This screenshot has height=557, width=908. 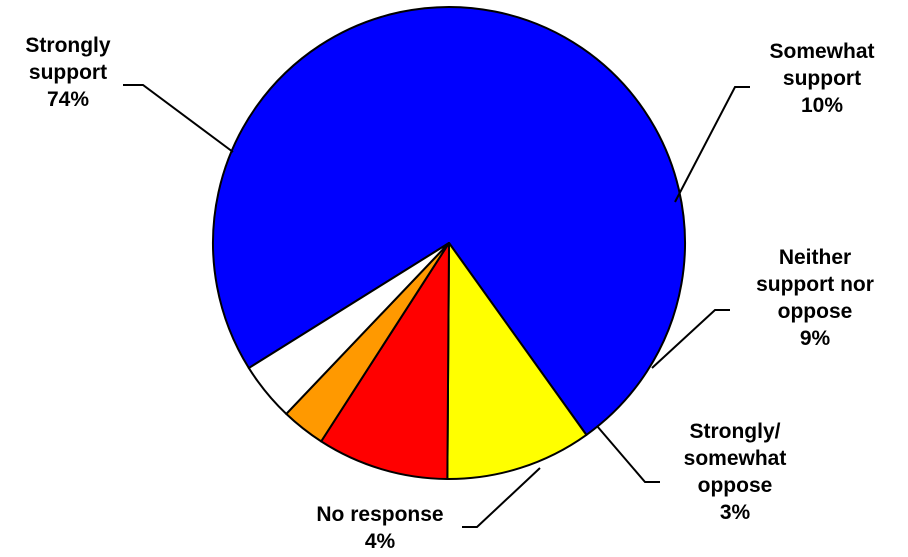 I want to click on label-strongly-support-line2: support, so click(x=68, y=72).